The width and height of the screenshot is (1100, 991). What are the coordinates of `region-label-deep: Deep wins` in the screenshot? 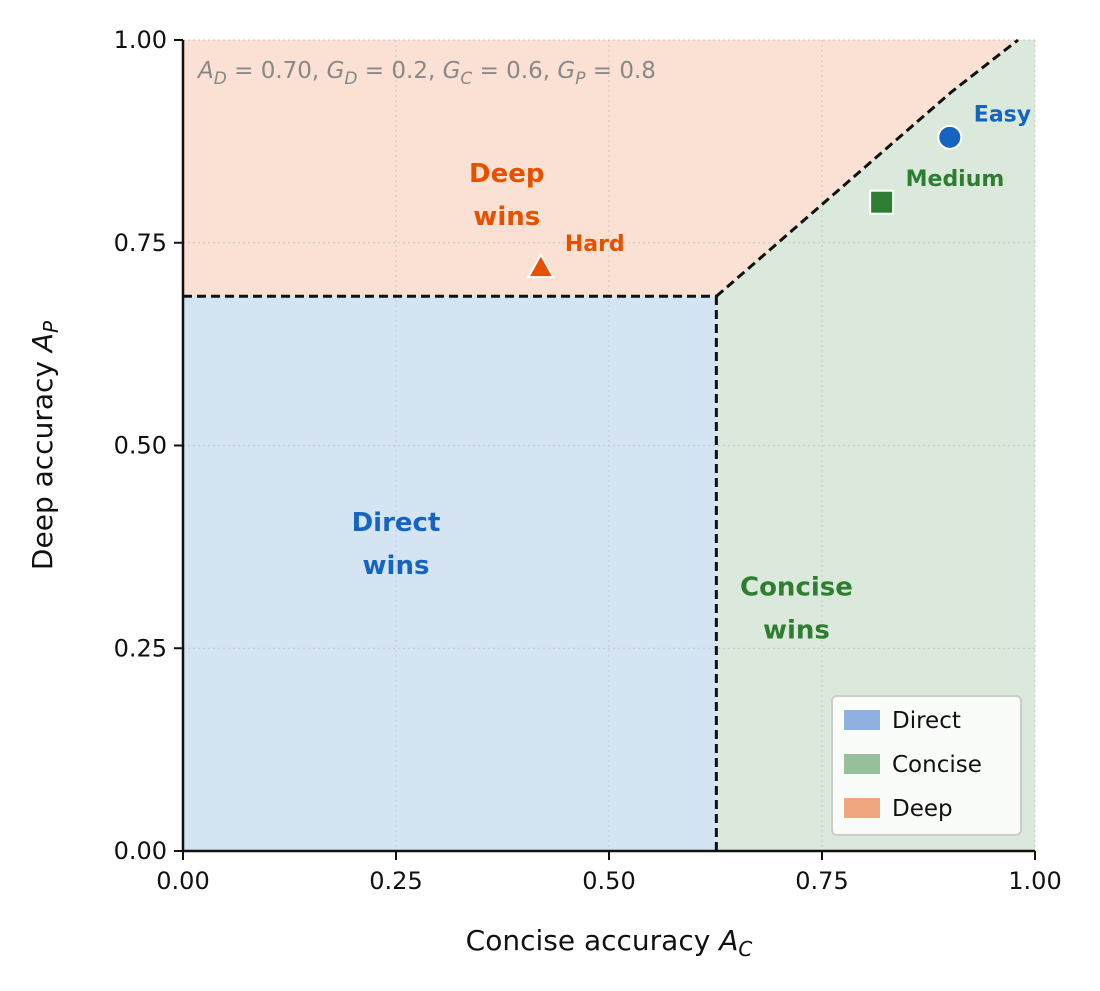 It's located at (506, 195).